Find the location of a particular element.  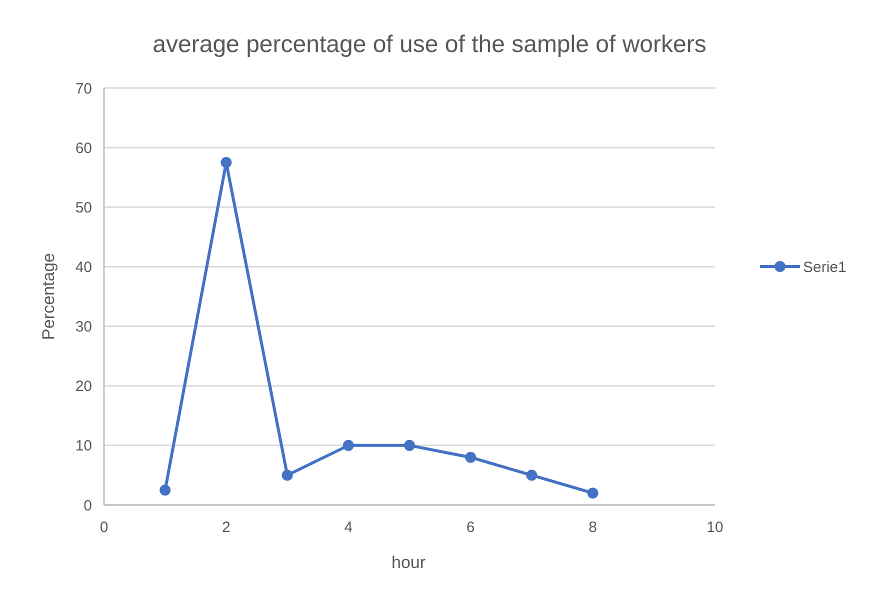

y-axis-title: Percentage is located at coordinates (48, 296).